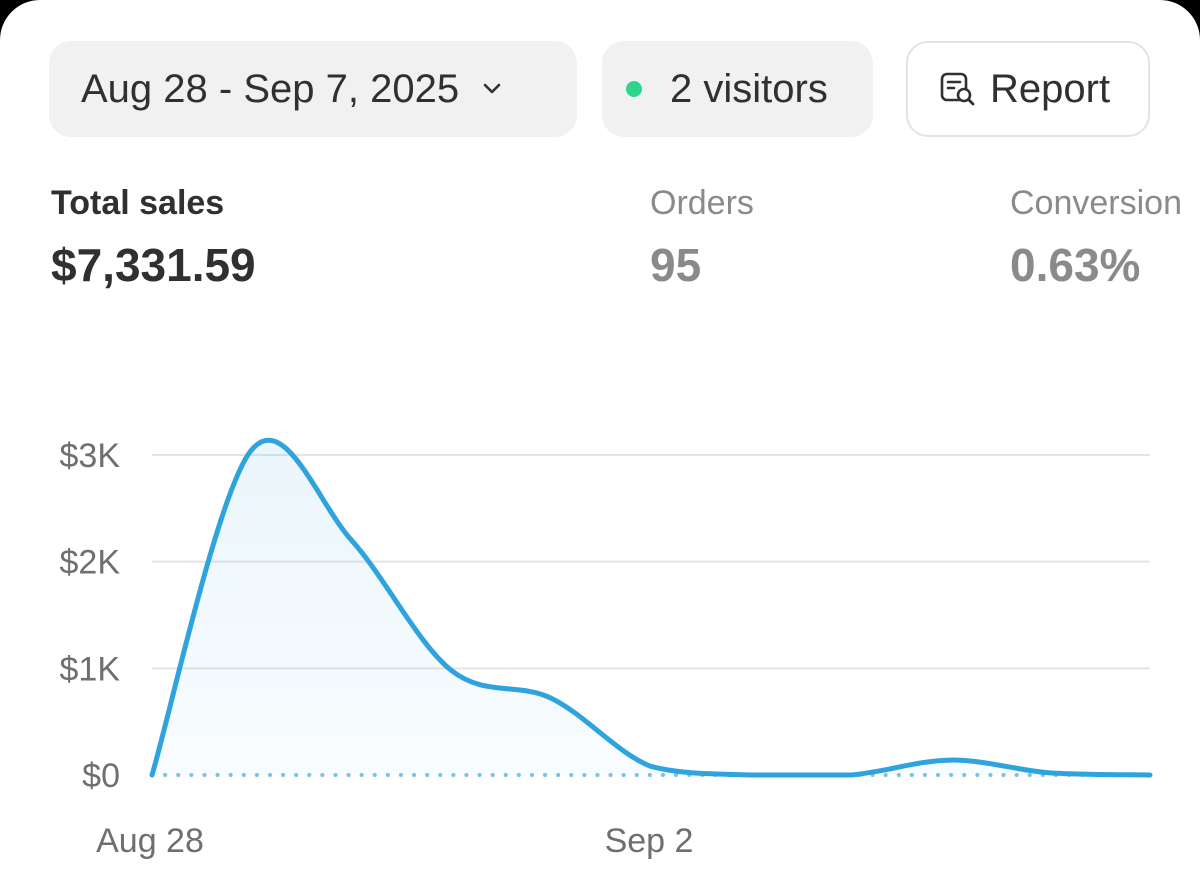  I want to click on live-visitors-badge: 2 visitors, so click(737, 89).